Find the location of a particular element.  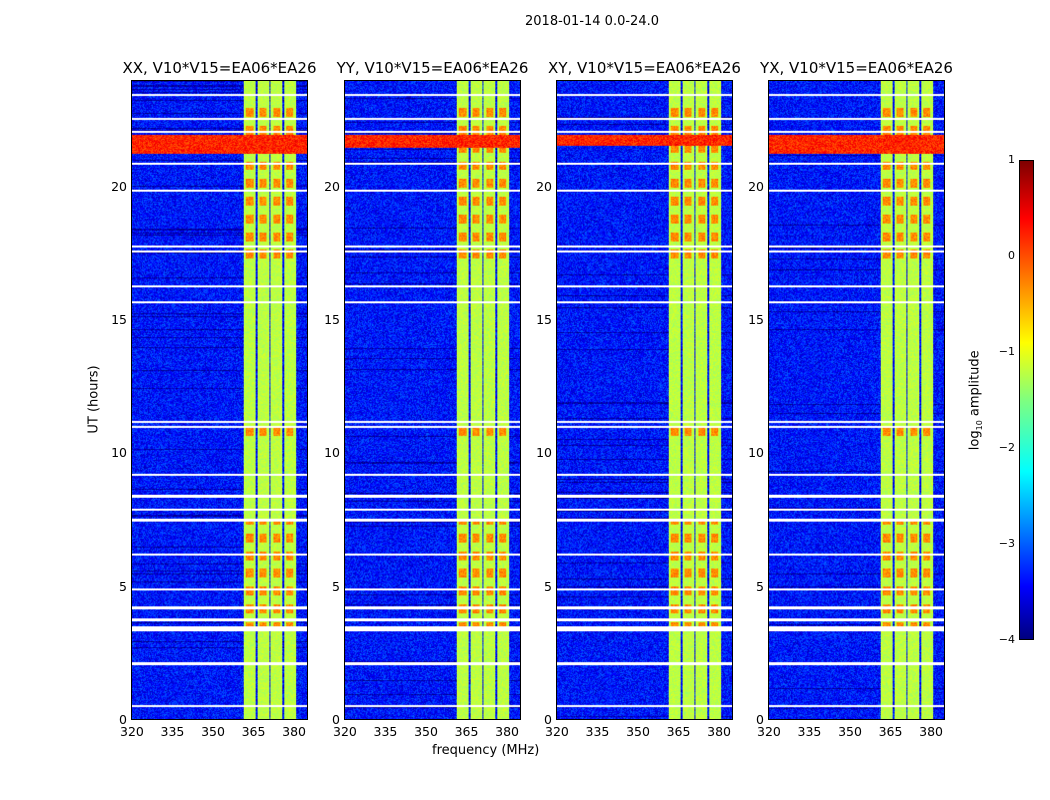

panel-title: YY, V10*V15=EA06*EA26 is located at coordinates (432, 68).